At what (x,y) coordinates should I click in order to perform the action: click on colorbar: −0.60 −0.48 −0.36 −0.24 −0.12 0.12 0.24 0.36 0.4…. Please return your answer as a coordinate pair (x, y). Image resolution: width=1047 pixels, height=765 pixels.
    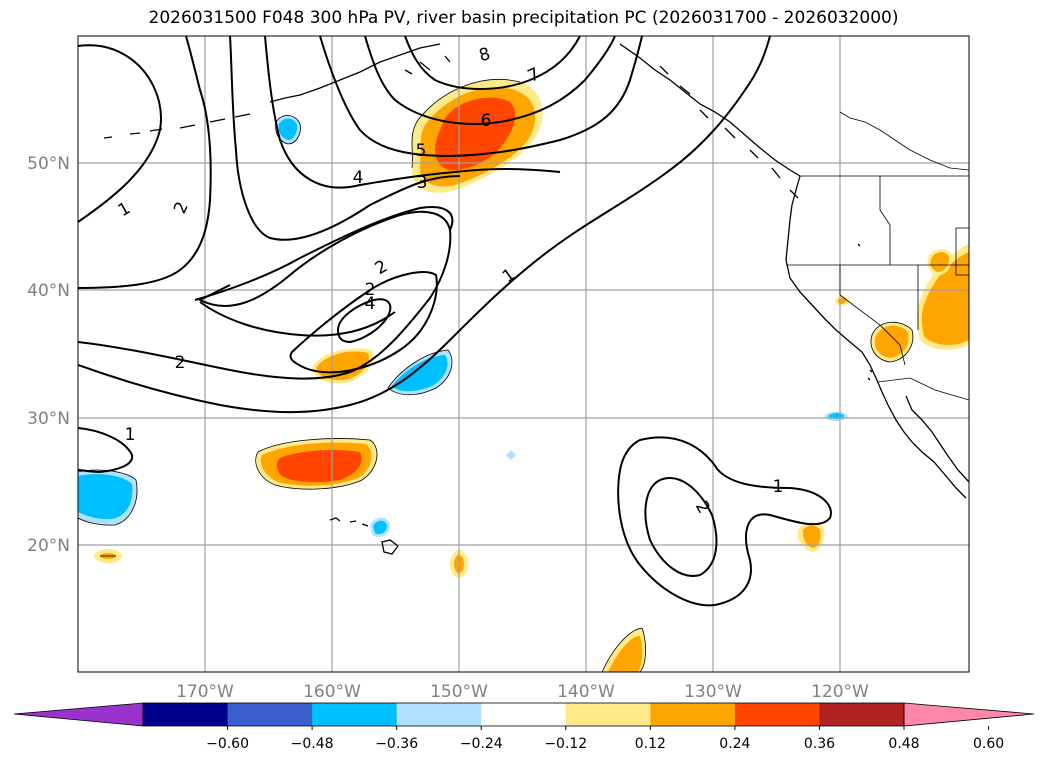
    Looking at the image, I should click on (524, 727).